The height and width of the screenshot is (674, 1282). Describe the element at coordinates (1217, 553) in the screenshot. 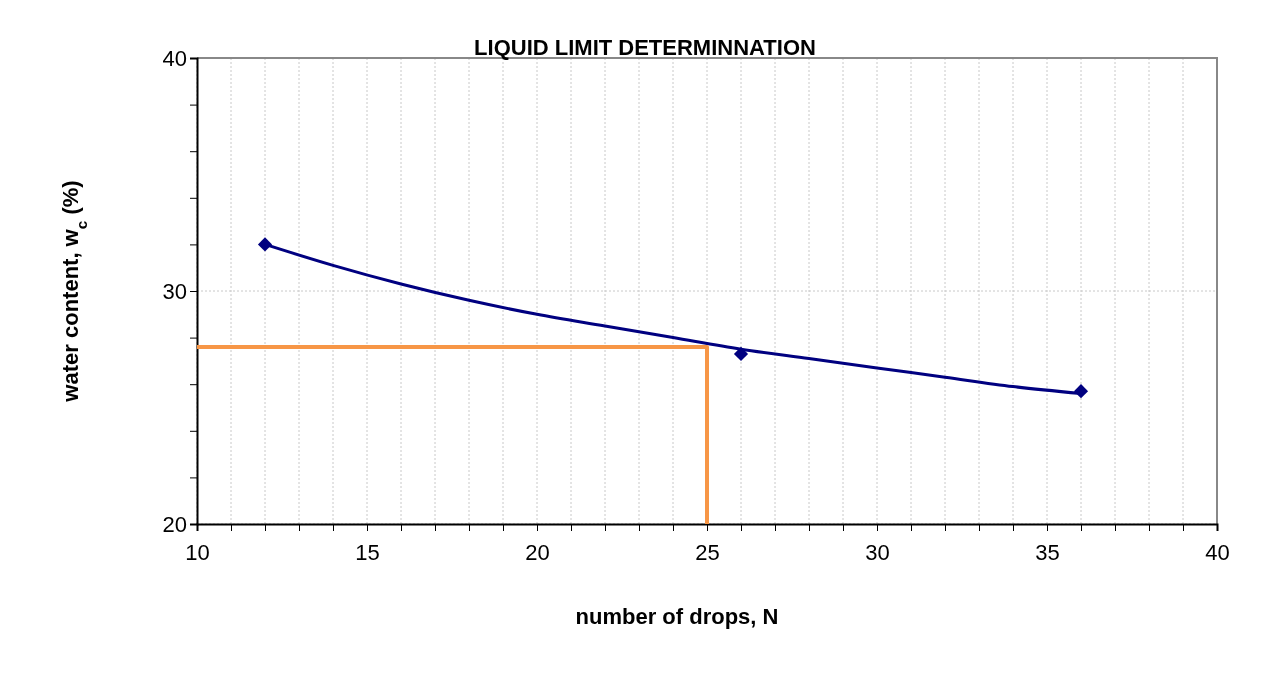

I see `x-tick-label: 40` at that location.